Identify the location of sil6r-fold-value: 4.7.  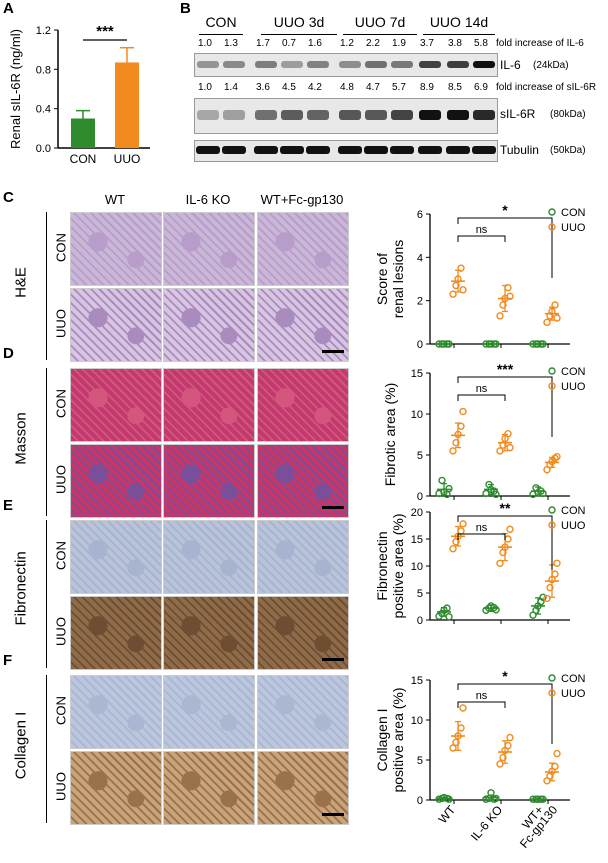
(373, 87).